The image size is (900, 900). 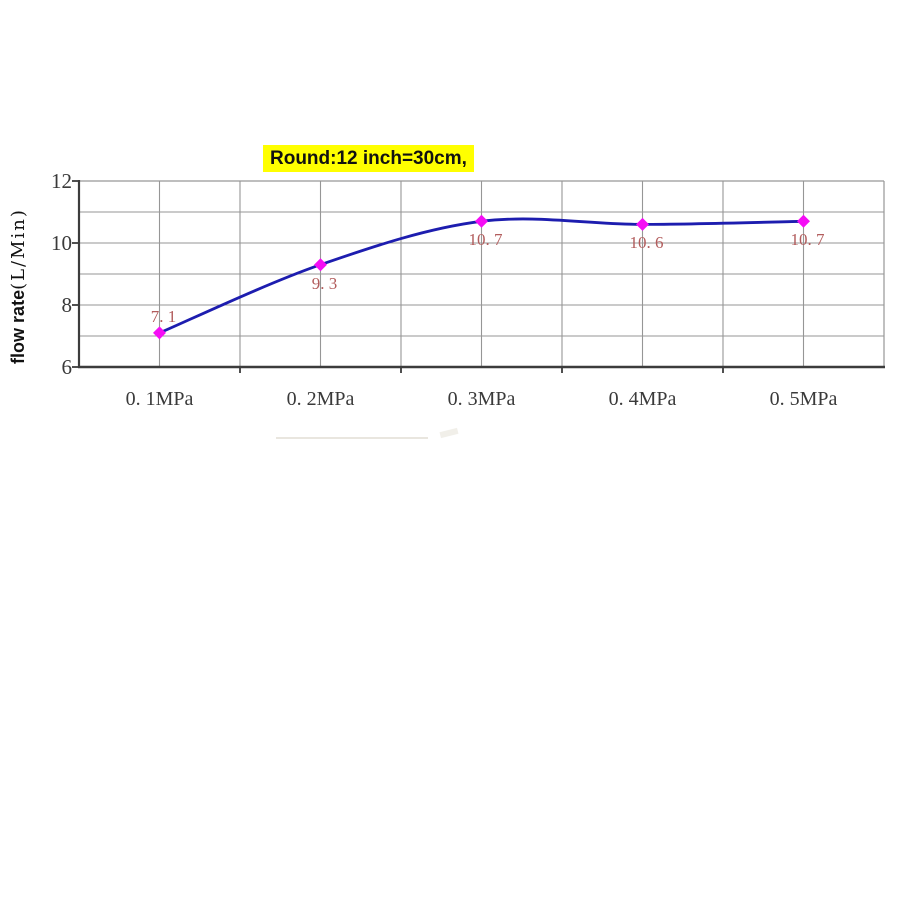 What do you see at coordinates (642, 399) in the screenshot?
I see `x-tick-label: 0. 4MPa` at bounding box center [642, 399].